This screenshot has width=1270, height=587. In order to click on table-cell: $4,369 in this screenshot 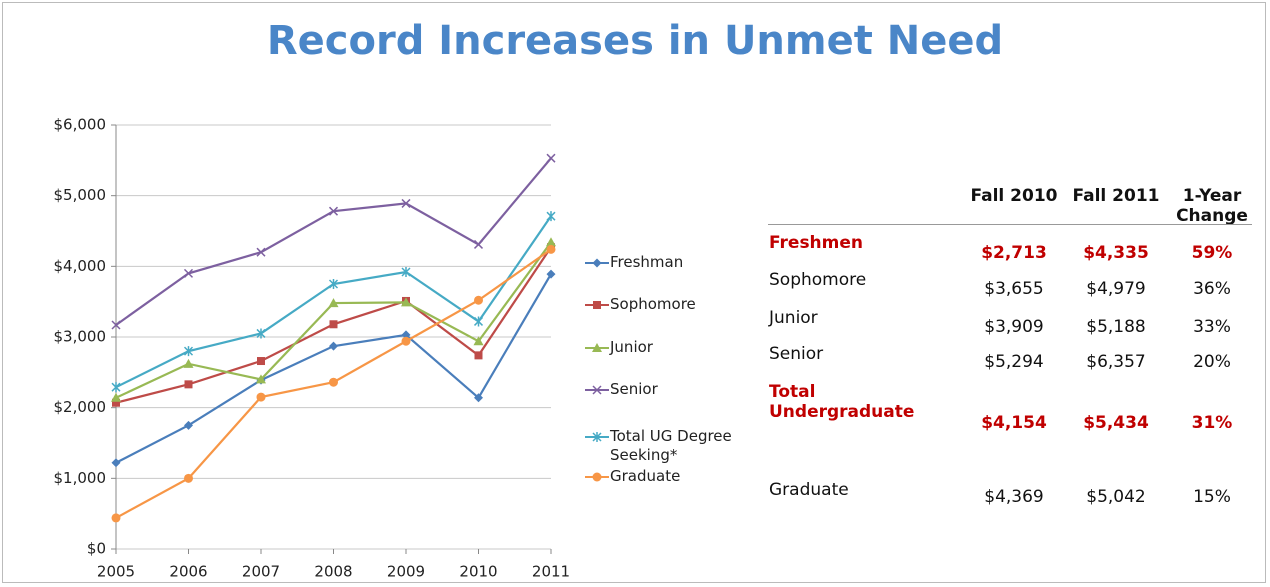, I will do `click(1014, 497)`.